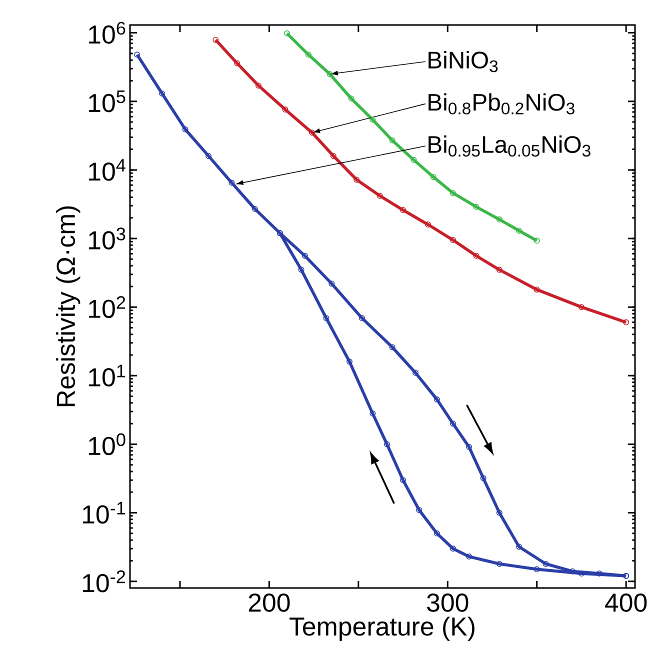 This screenshot has width=655, height=668. Describe the element at coordinates (501, 103) in the screenshot. I see `annotation: Bi$_{0.8}$Pb$_{0.2}$NiO$_{3}$` at that location.